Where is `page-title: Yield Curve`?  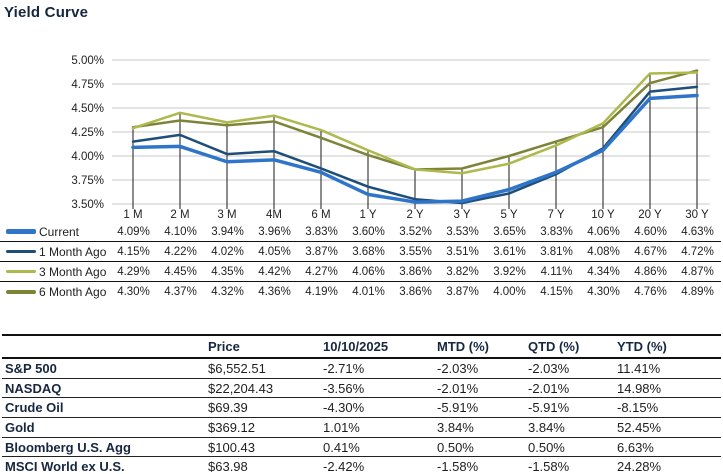 page-title: Yield Curve is located at coordinates (46, 12).